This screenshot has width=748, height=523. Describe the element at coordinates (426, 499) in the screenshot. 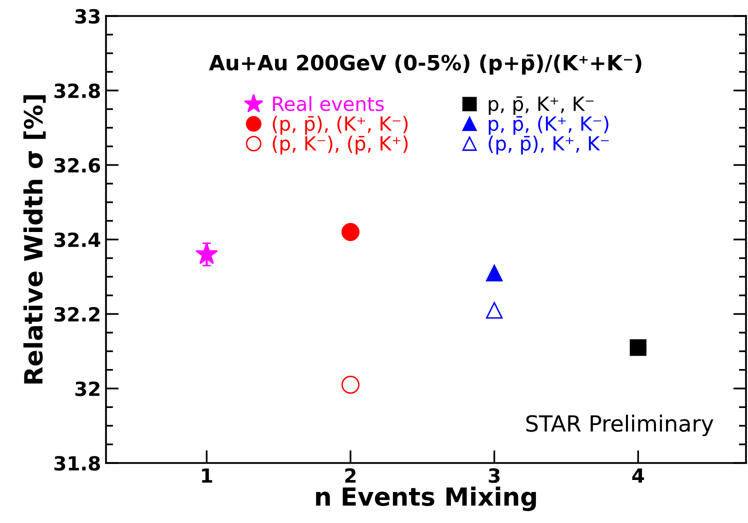

I see `x-axis-title: n Events Mixing` at that location.